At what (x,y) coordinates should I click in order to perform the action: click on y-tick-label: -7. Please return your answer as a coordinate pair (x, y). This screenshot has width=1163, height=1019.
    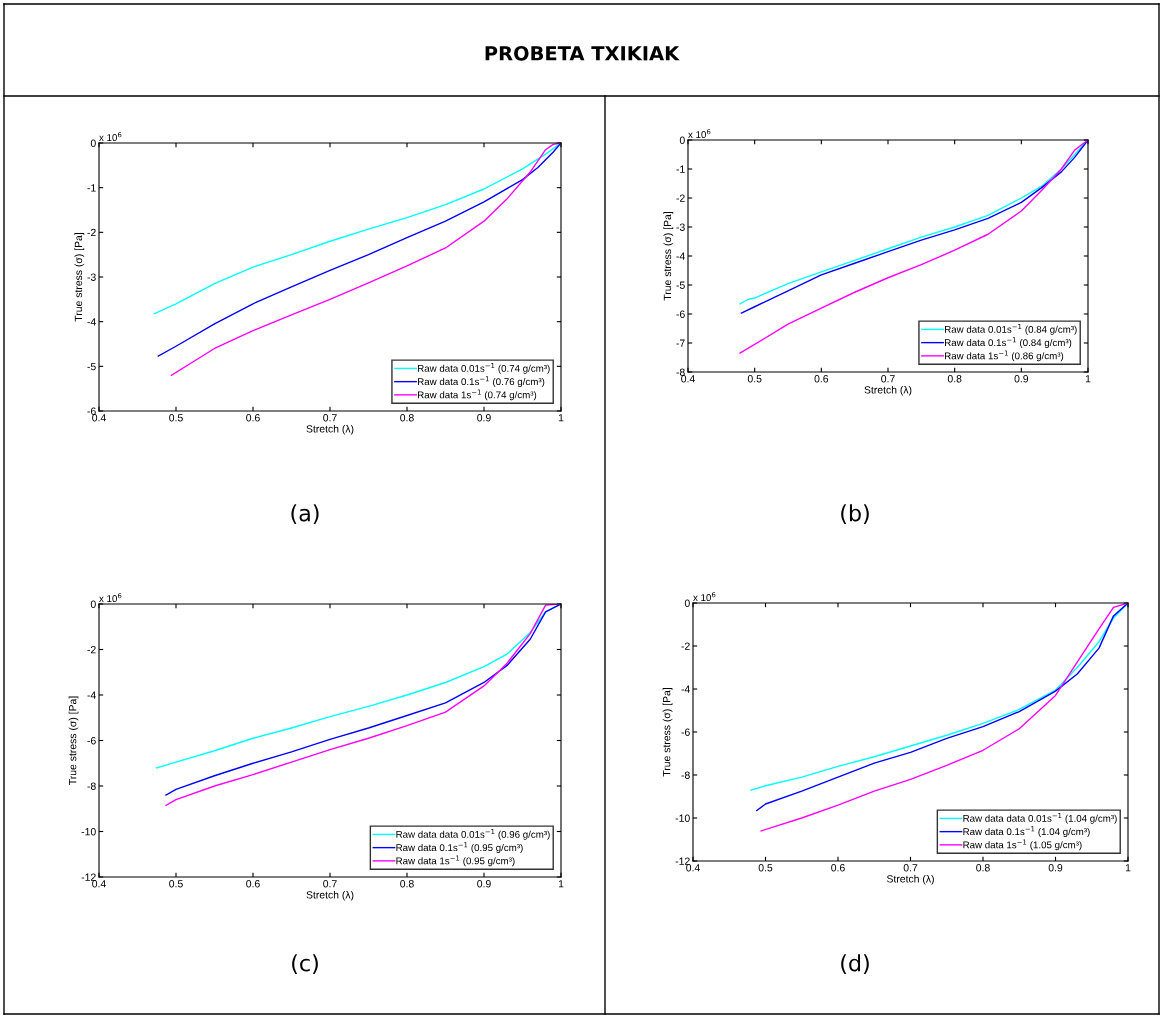
    Looking at the image, I should click on (680, 343).